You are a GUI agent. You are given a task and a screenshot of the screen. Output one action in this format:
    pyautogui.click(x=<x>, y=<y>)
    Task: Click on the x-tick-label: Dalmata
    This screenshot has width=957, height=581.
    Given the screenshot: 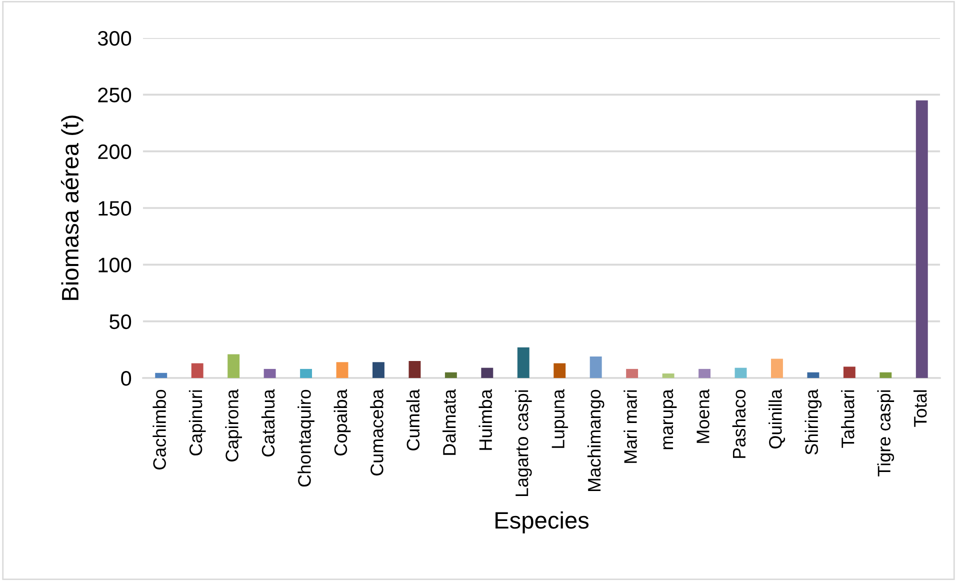 What is the action you would take?
    pyautogui.click(x=449, y=422)
    